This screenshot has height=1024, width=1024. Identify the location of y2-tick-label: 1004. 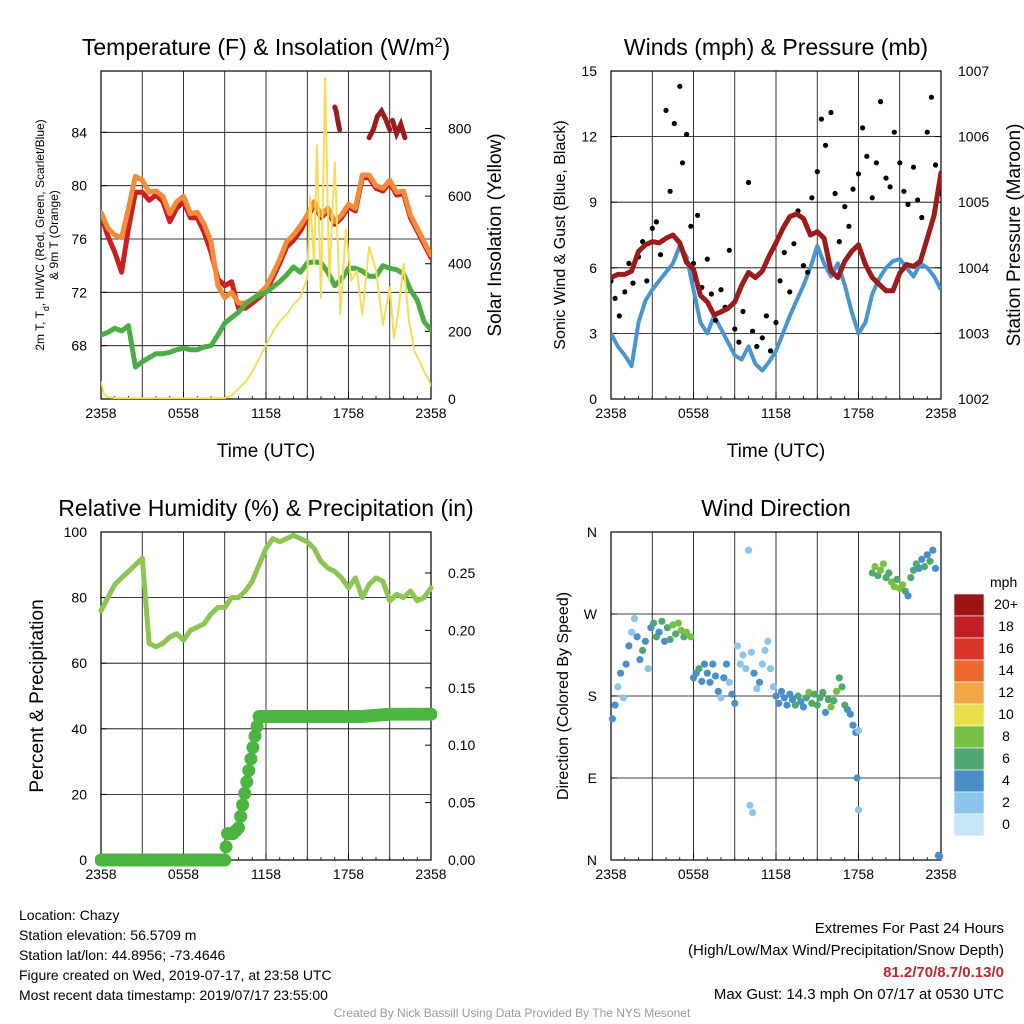
(973, 268).